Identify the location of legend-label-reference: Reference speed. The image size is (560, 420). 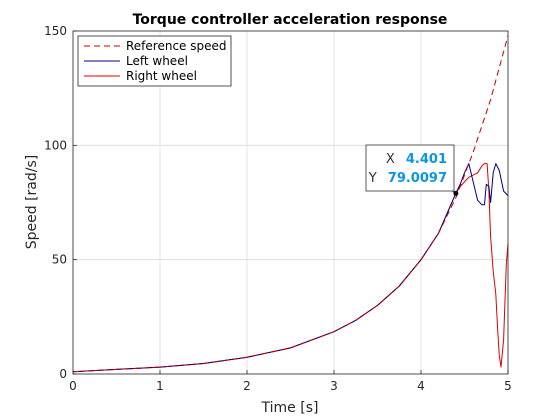
(176, 46).